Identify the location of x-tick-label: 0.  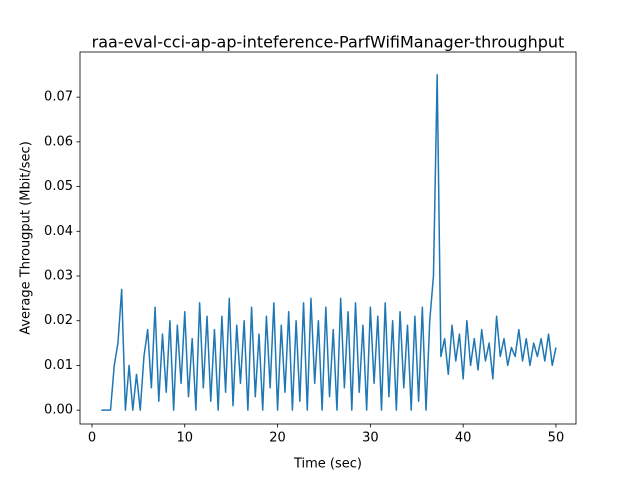
(92, 438).